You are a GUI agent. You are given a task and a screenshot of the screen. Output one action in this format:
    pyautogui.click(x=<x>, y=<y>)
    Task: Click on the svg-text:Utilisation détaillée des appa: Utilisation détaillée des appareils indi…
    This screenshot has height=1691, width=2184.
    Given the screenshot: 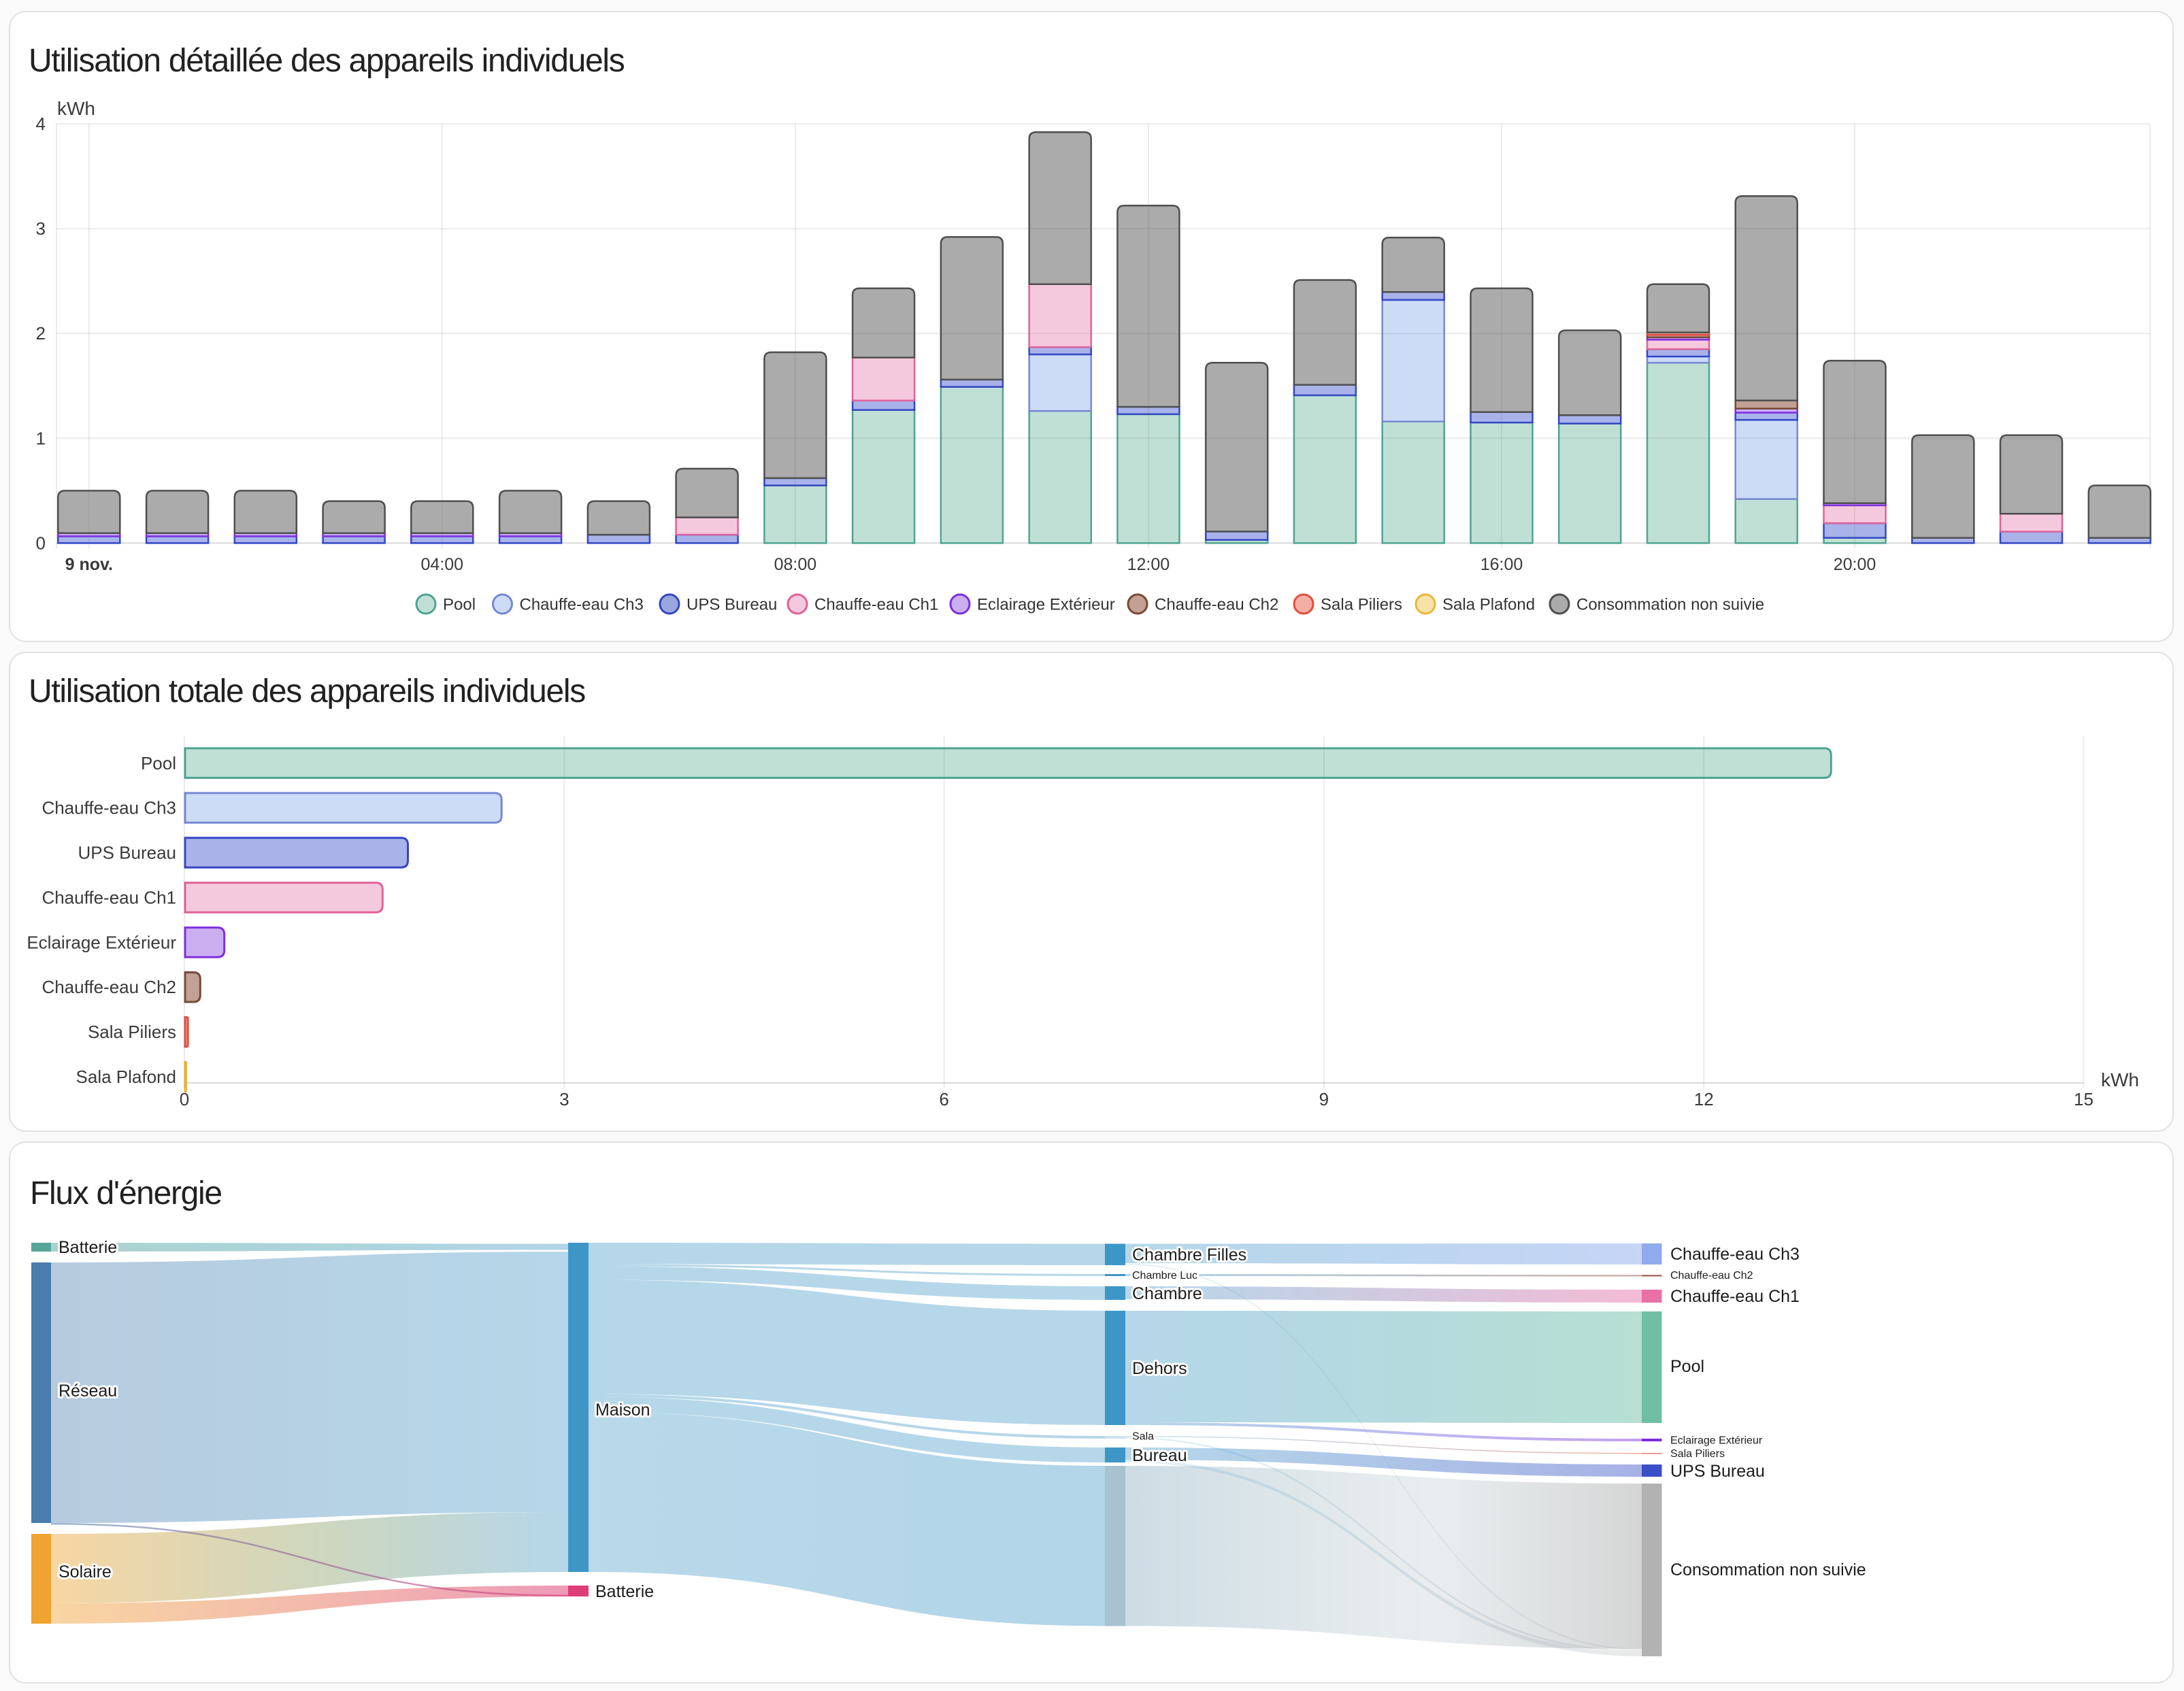 What is the action you would take?
    pyautogui.click(x=327, y=61)
    